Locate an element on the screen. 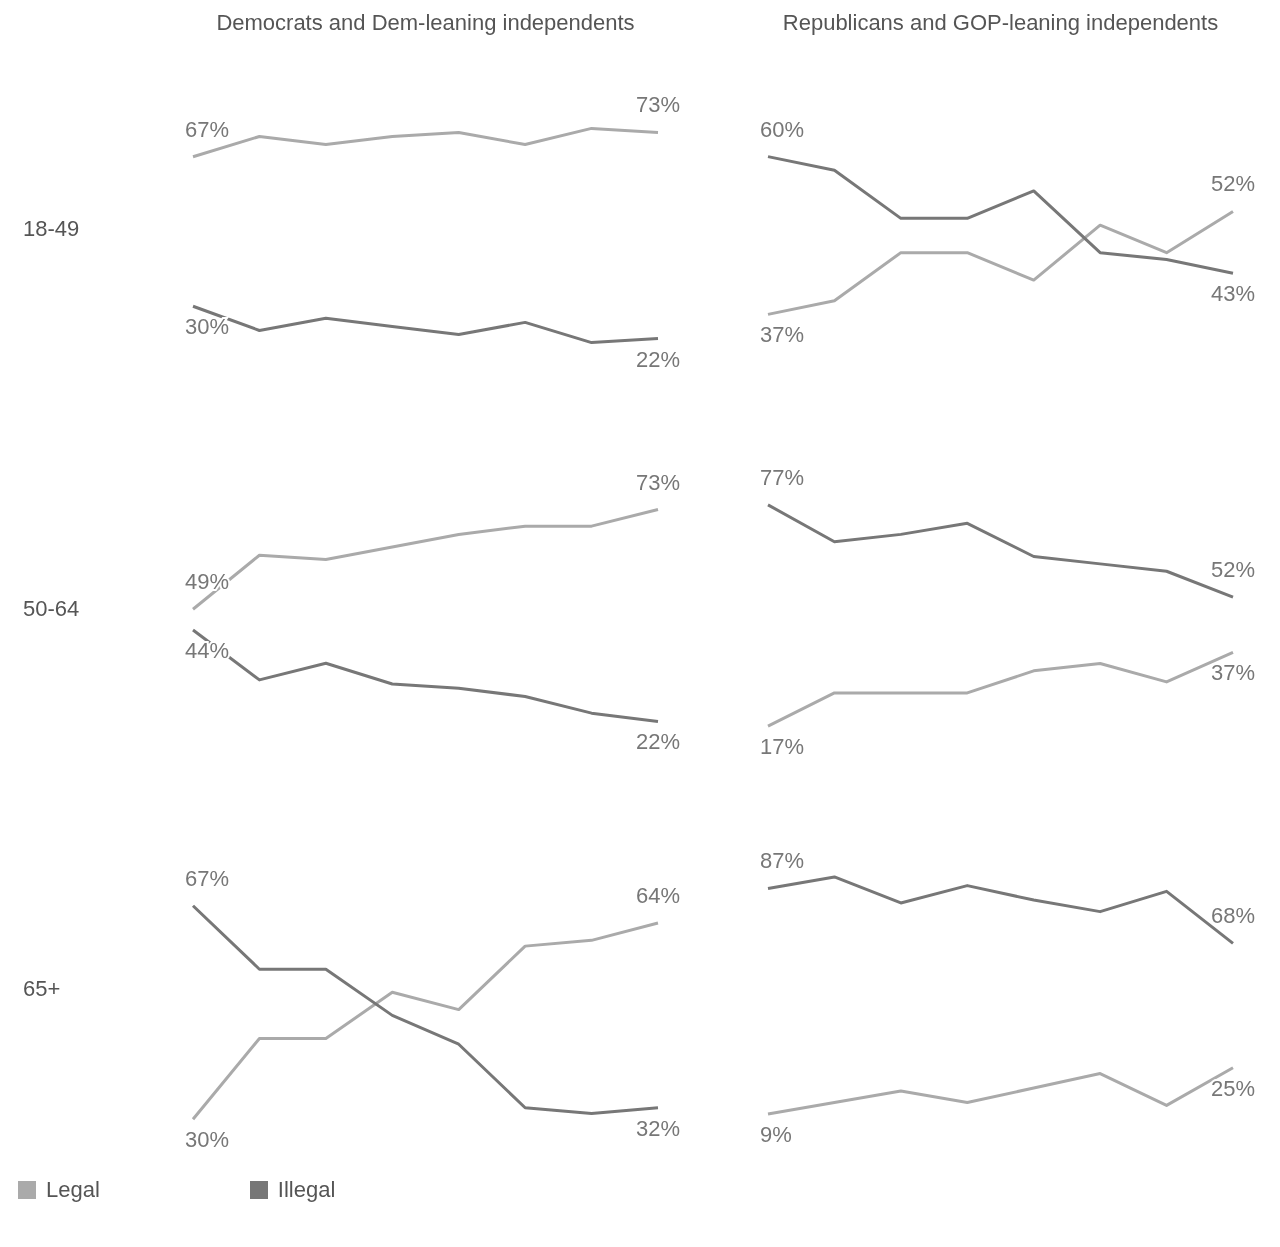  chart-title: Republicans and GOP-leaning independents is located at coordinates (1000, 23).